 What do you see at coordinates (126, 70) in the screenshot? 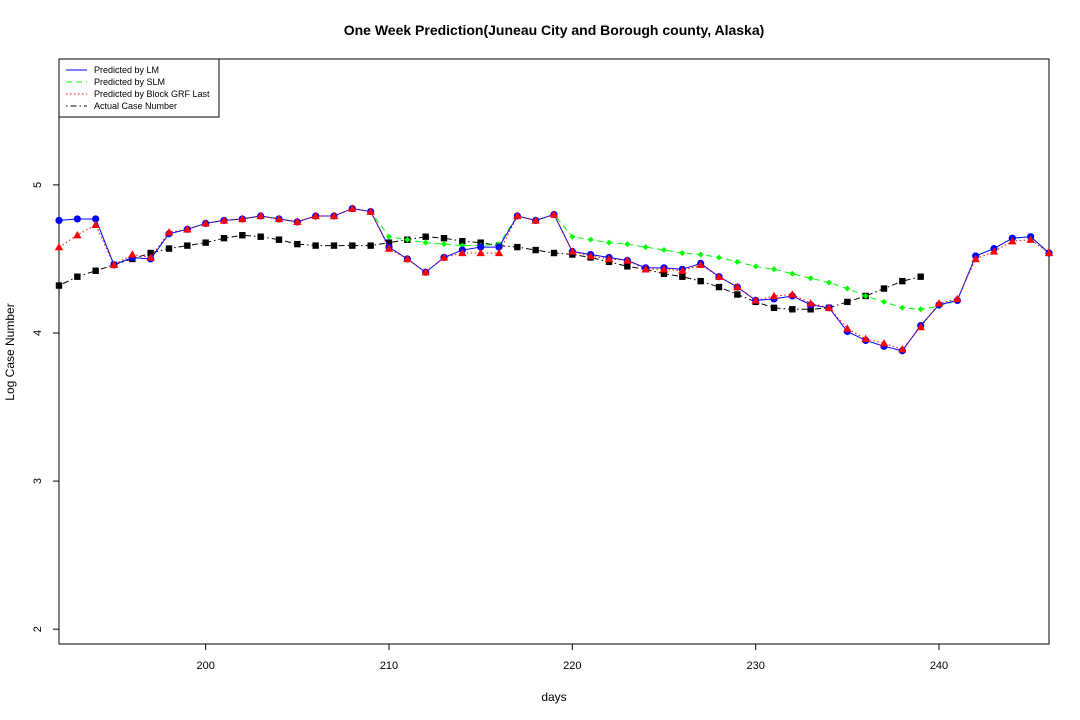
I see `legend-entry: Predicted by LM` at bounding box center [126, 70].